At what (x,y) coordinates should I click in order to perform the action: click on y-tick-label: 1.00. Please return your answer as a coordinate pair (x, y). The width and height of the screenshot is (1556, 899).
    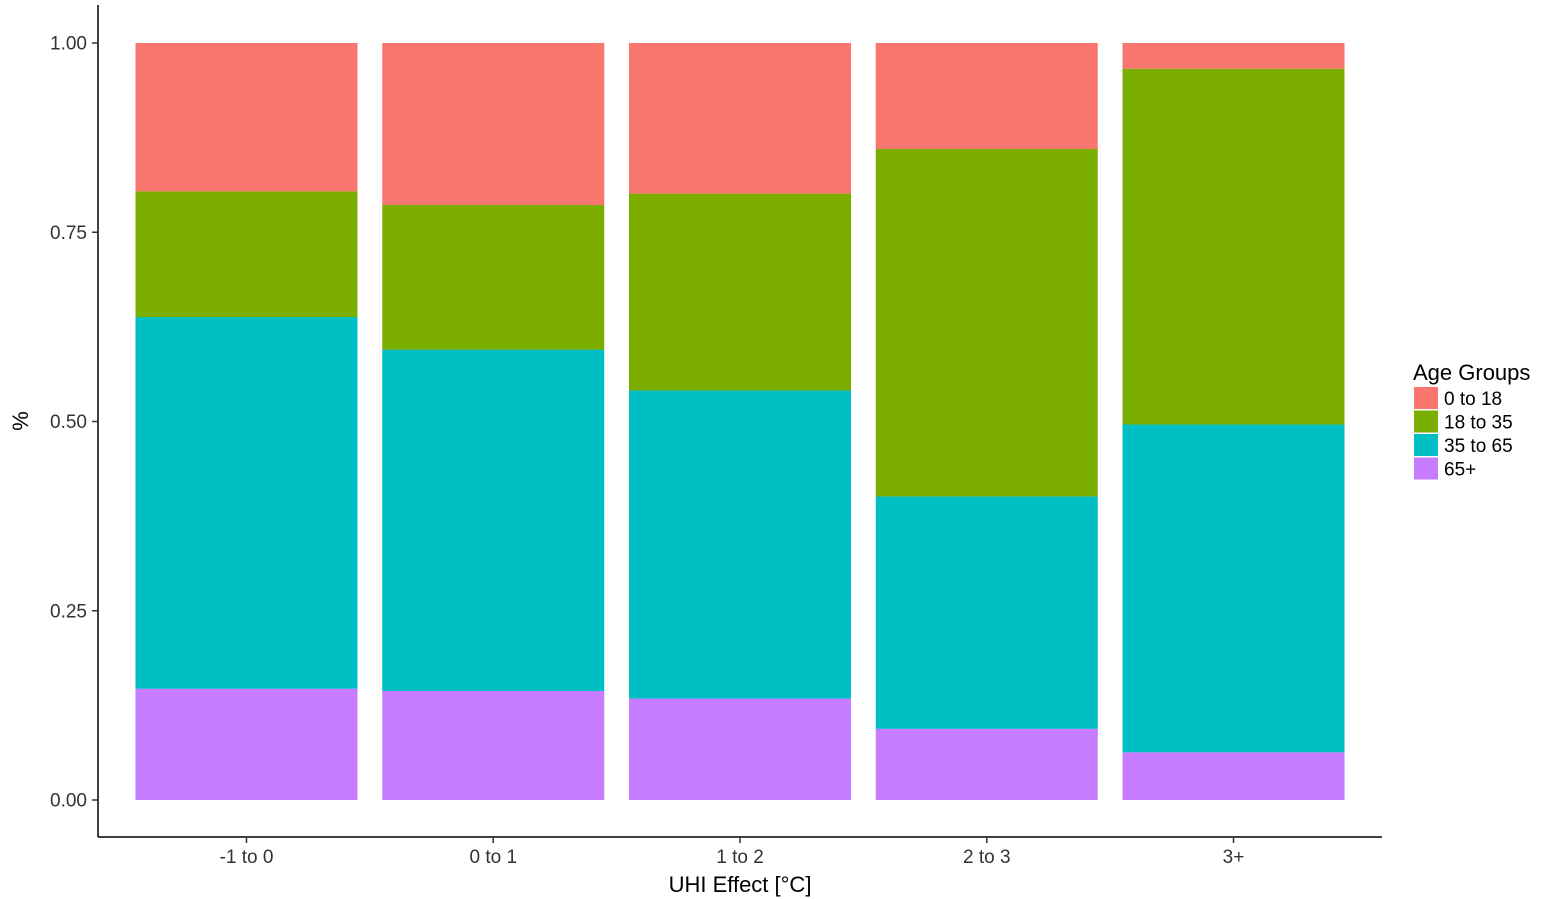
    Looking at the image, I should click on (68, 44).